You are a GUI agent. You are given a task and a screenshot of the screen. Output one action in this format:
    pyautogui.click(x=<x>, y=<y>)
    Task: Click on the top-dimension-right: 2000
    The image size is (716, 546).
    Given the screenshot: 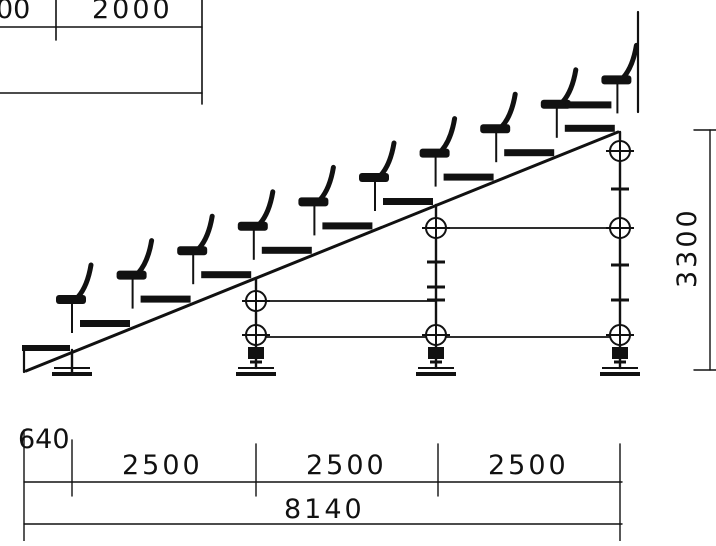 What is the action you would take?
    pyautogui.click(x=132, y=12)
    